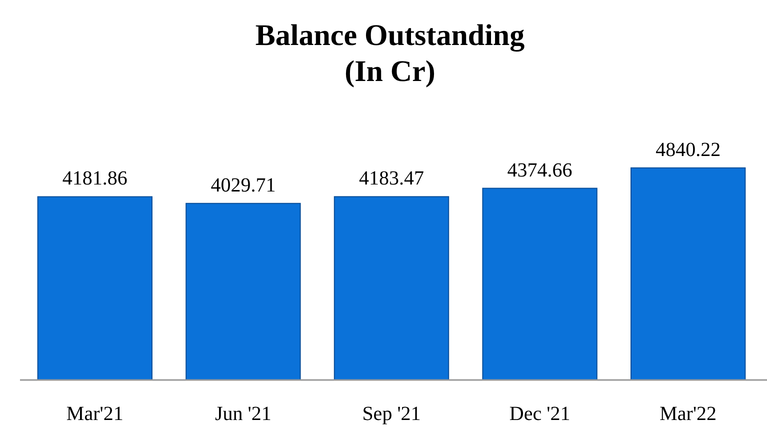 The height and width of the screenshot is (433, 767). What do you see at coordinates (688, 414) in the screenshot?
I see `x-tick-label: Mar'22` at bounding box center [688, 414].